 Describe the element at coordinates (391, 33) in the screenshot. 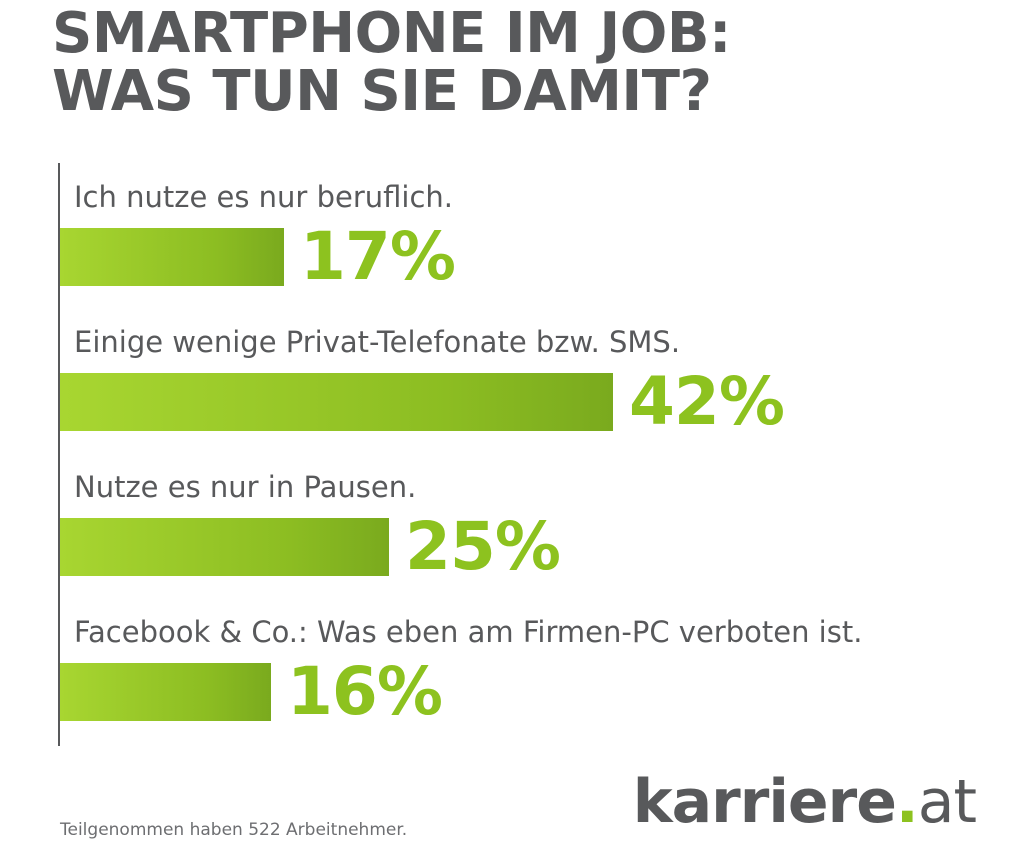

I see `chart-title-line-1: SMARTPHONE IM JOB:` at that location.